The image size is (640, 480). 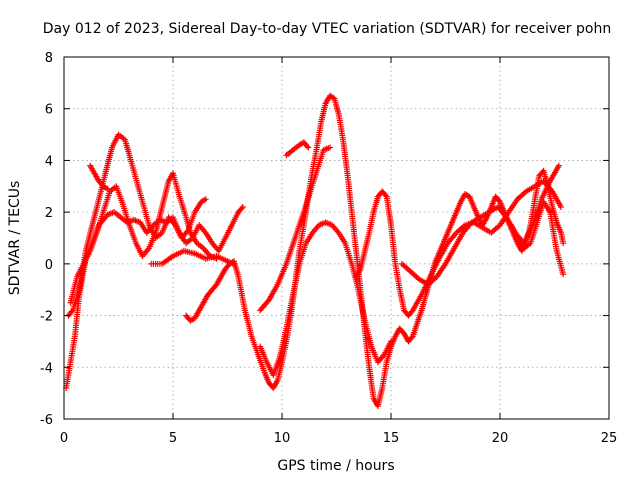 I want to click on y-tick-label: -4, so click(x=46, y=368).